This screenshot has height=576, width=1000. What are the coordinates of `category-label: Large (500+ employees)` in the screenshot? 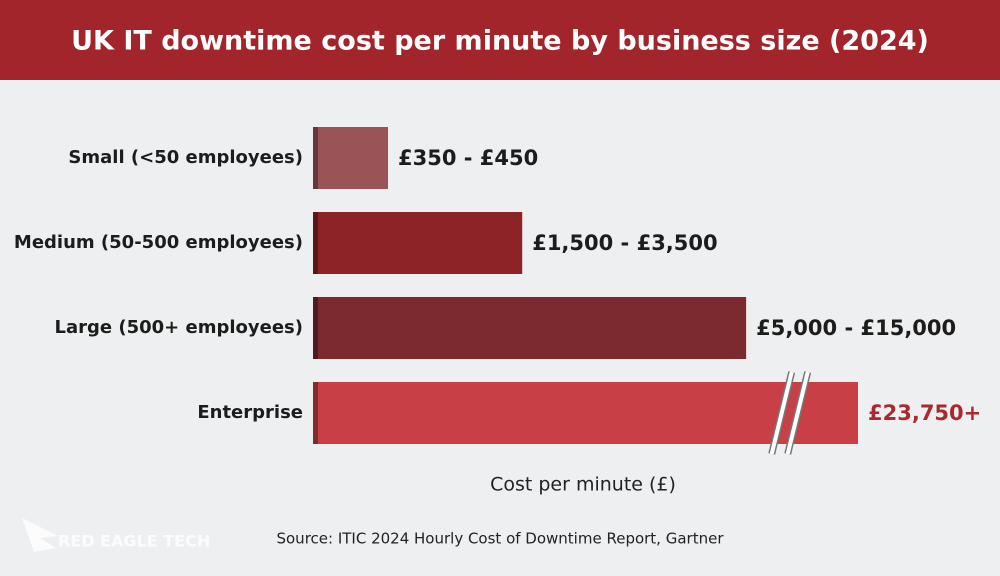 It's located at (179, 327).